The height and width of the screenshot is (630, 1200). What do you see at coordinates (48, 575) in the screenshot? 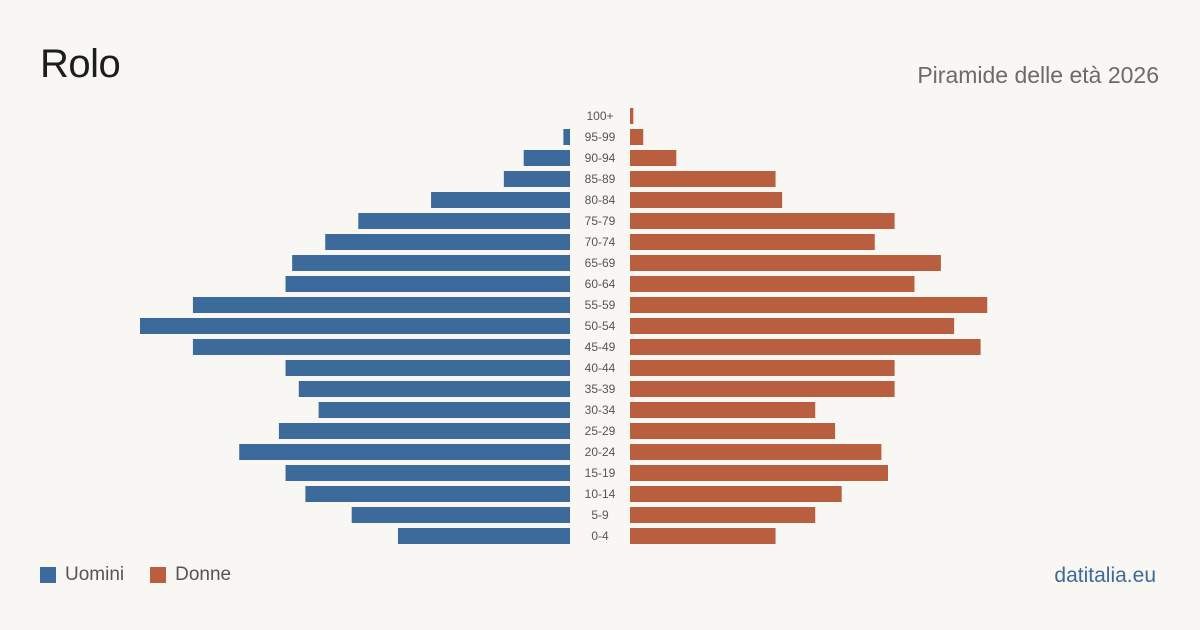
I see `legend-swatch-men` at bounding box center [48, 575].